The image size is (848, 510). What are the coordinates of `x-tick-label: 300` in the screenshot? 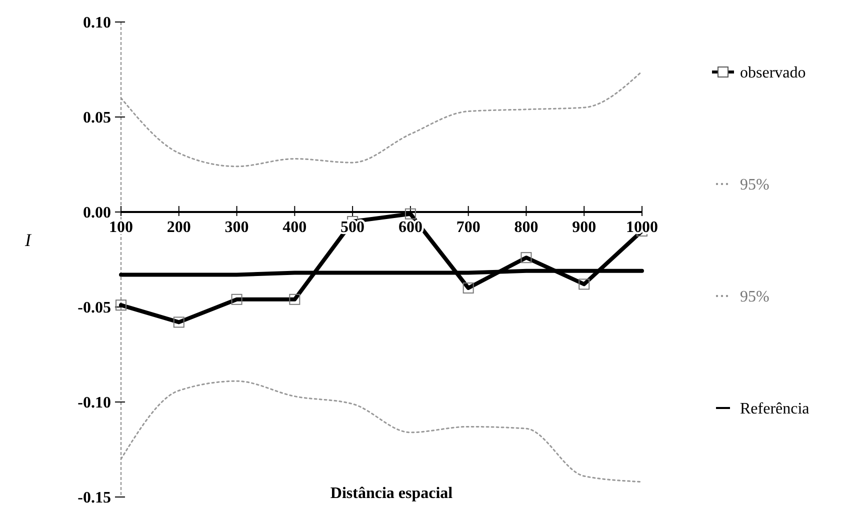 It's located at (236, 227).